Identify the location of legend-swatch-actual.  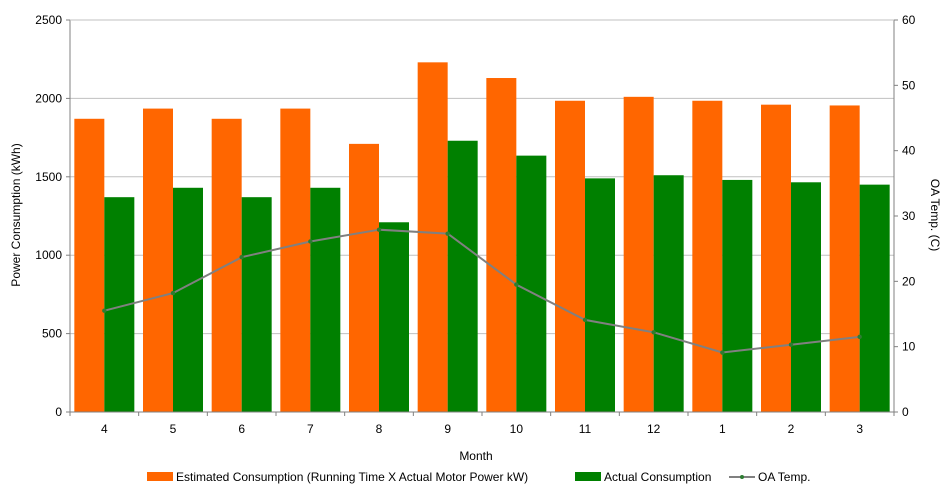
(588, 476).